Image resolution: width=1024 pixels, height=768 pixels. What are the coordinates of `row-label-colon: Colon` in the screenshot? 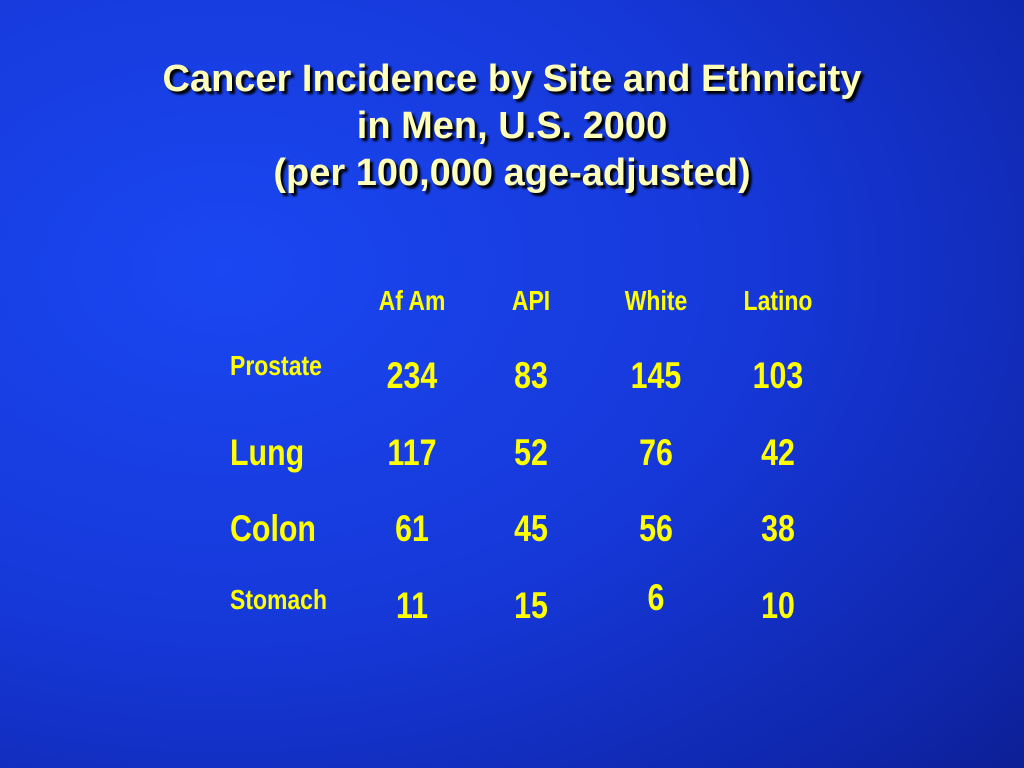 It's located at (273, 528).